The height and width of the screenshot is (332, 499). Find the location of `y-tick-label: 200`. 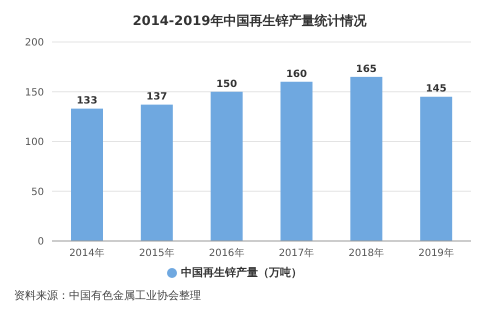

y-tick-label: 200 is located at coordinates (34, 43).